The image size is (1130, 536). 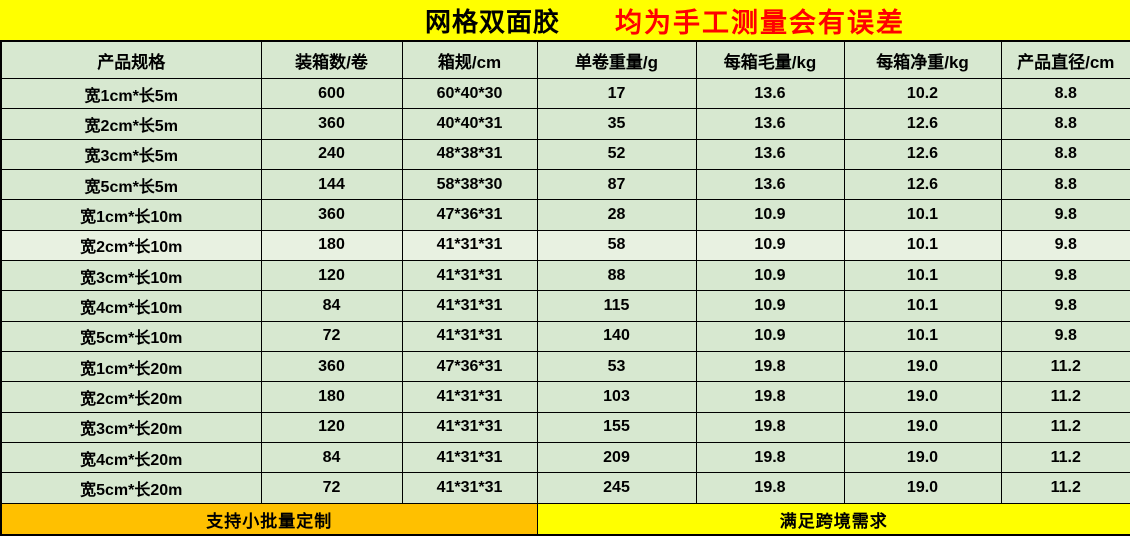 I want to click on table-row: 宽3cm*长10m 120 41*31*31 88 10.9 10.1 9.8, so click(x=565, y=276).